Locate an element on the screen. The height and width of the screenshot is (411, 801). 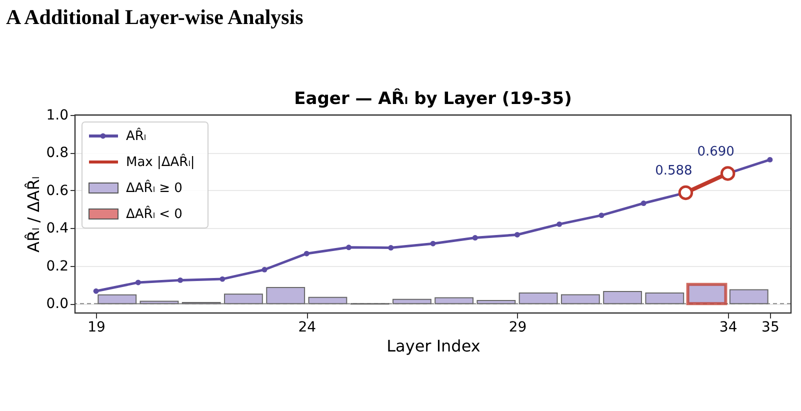
x-tick-label: 35 is located at coordinates (771, 328).